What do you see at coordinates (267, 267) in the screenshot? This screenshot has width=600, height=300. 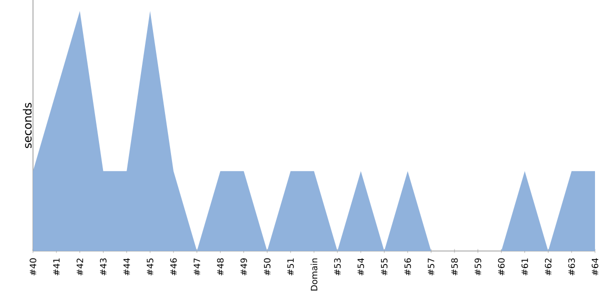 I see `x-tick-label: #50` at bounding box center [267, 267].